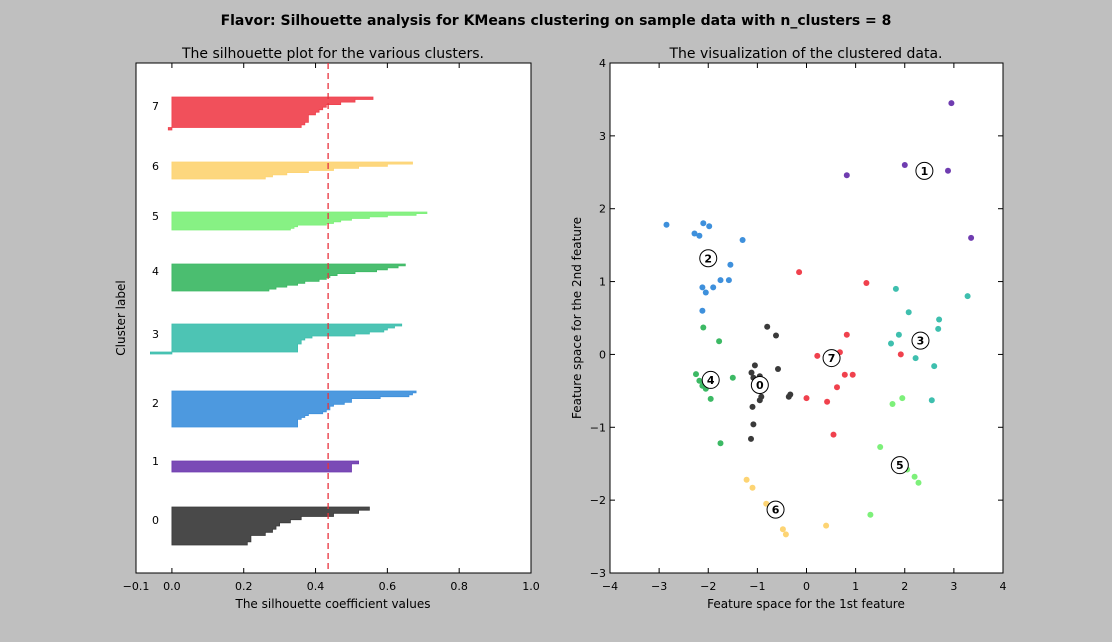  What do you see at coordinates (602, 282) in the screenshot?
I see `scatter-ytick-label: 1` at bounding box center [602, 282].